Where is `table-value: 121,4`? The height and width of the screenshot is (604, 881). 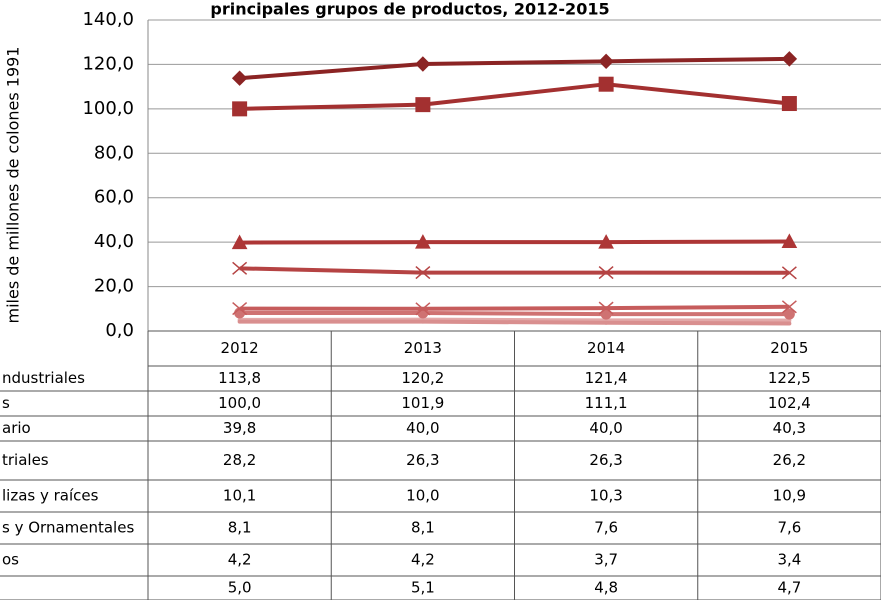
table-value: 121,4 is located at coordinates (606, 378).